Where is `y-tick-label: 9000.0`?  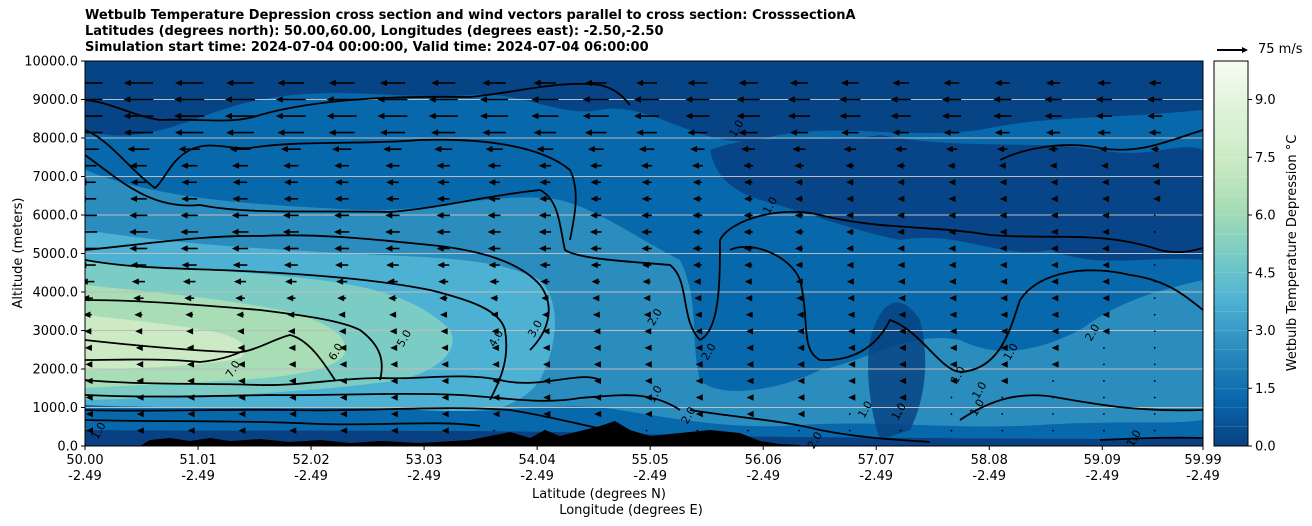
y-tick-label: 9000.0 is located at coordinates (56, 100).